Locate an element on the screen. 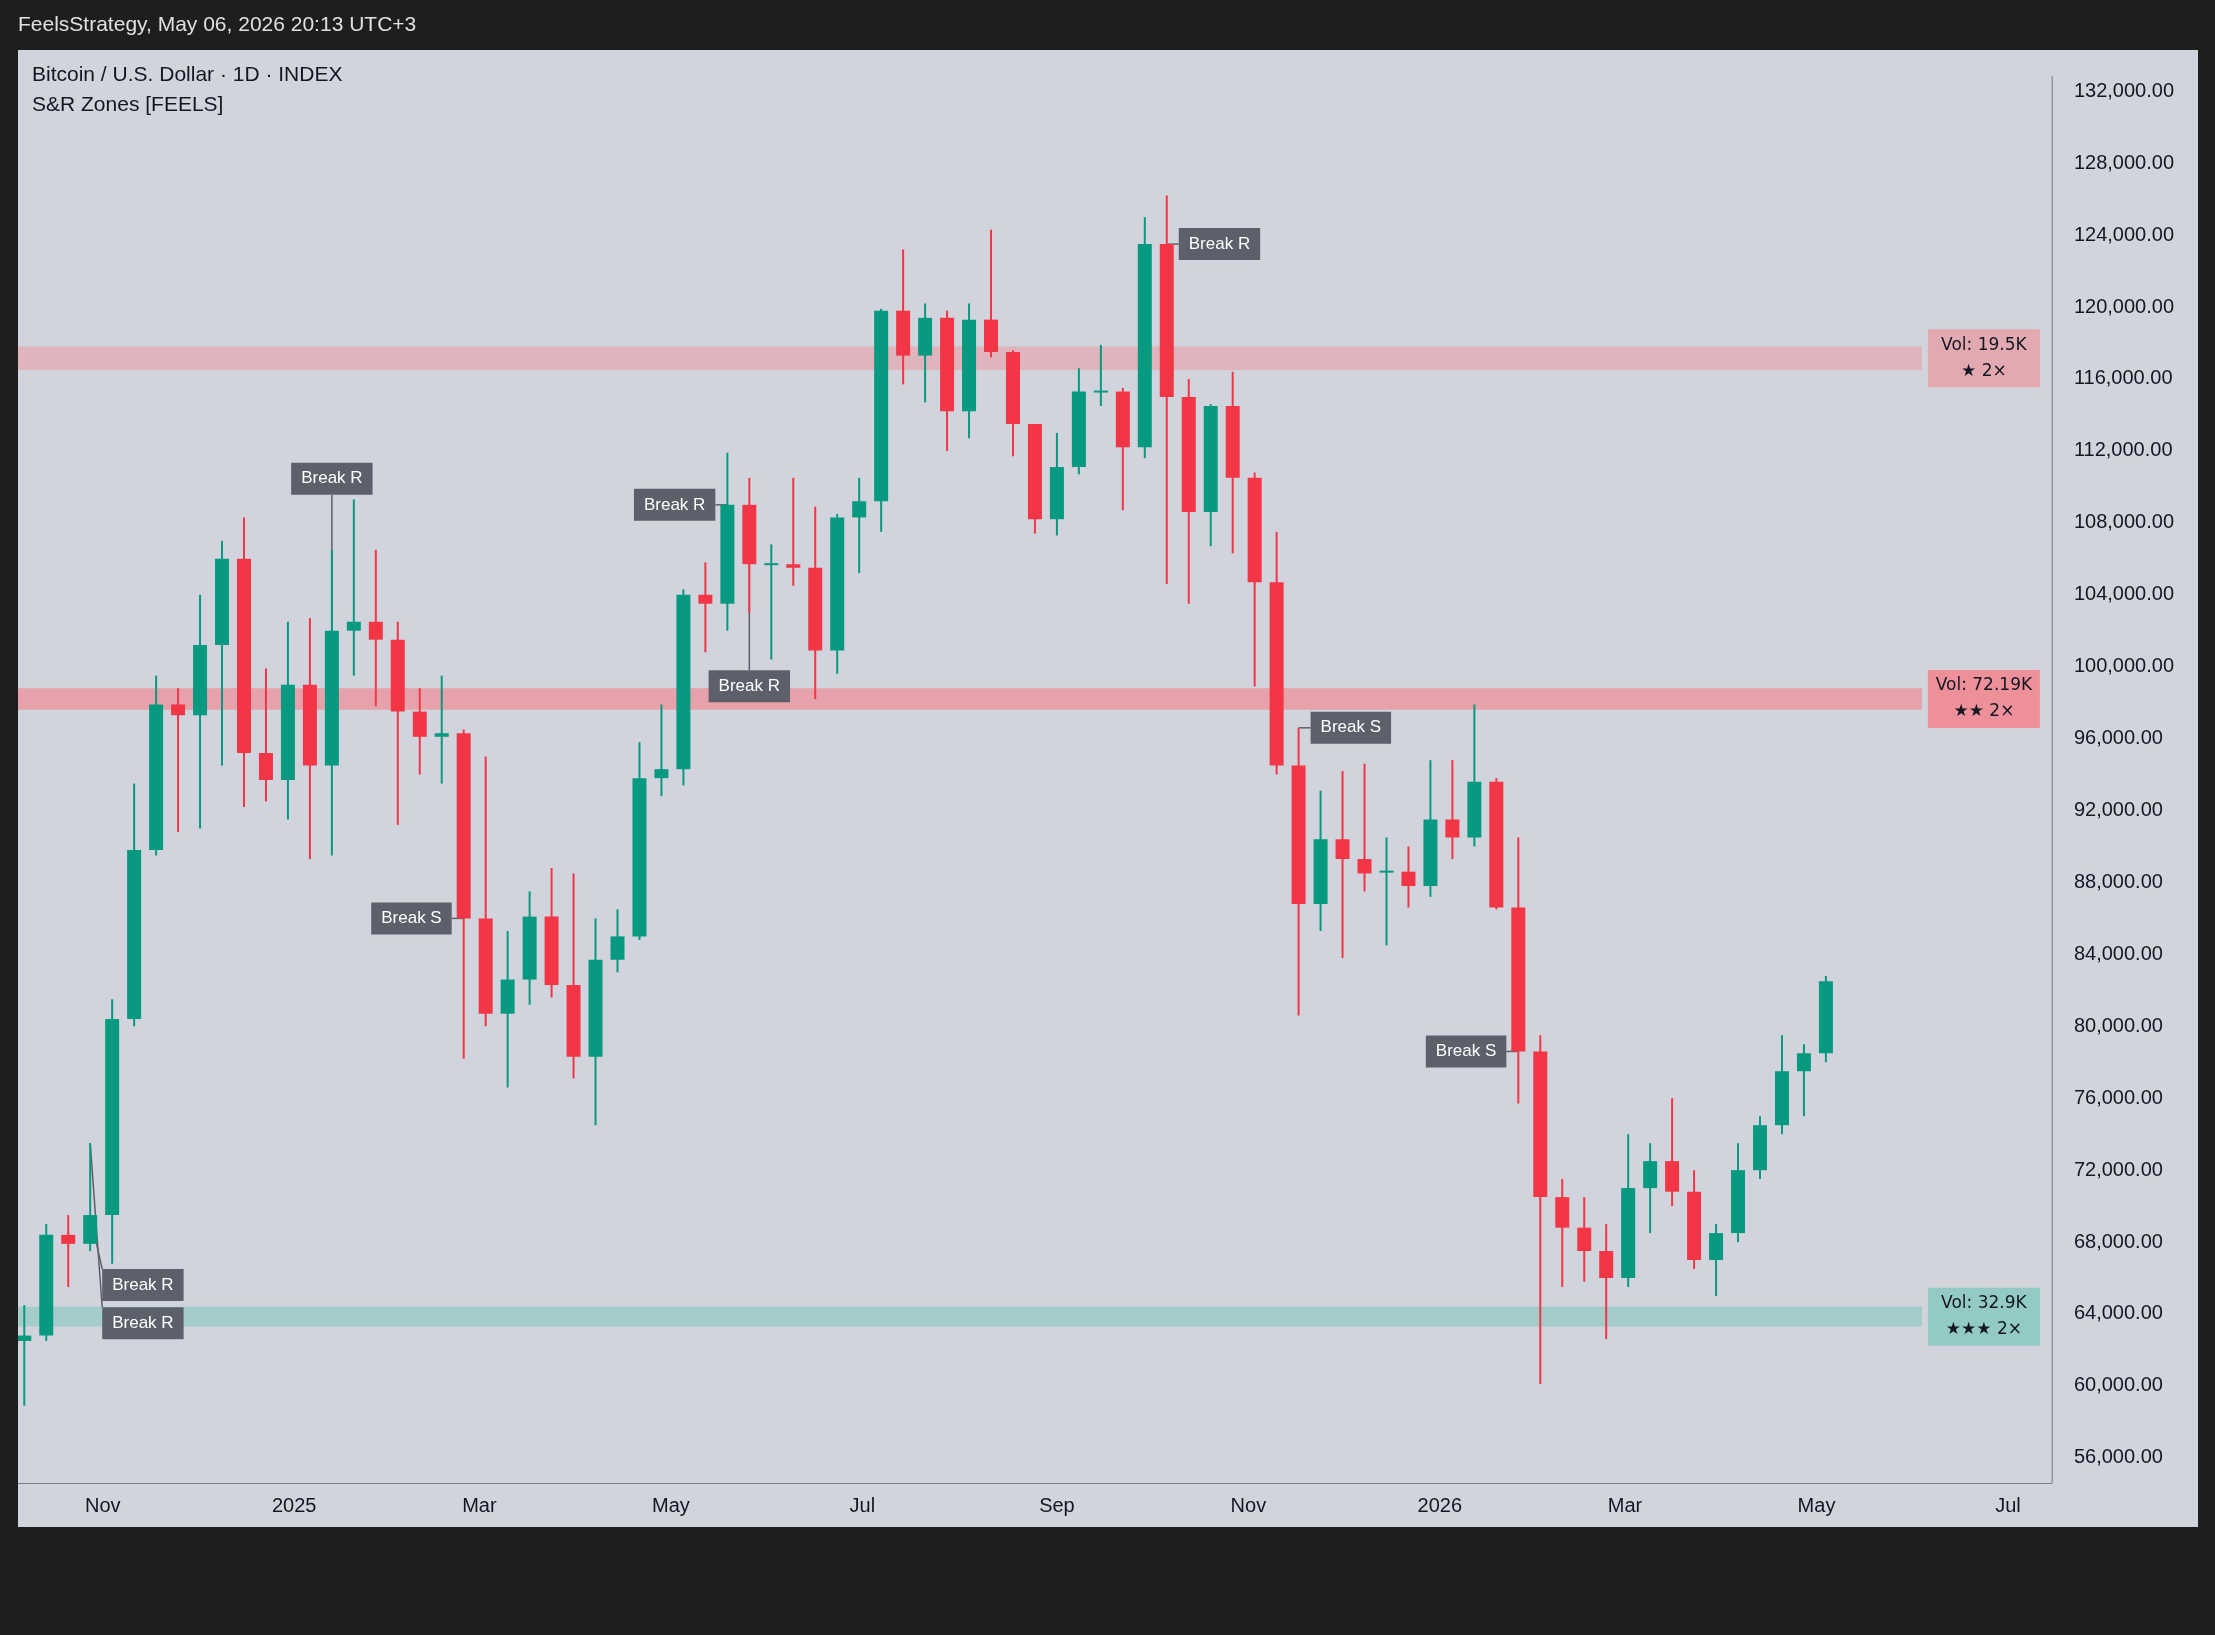  y-tick-label: 124,000.00 is located at coordinates (2124, 233).